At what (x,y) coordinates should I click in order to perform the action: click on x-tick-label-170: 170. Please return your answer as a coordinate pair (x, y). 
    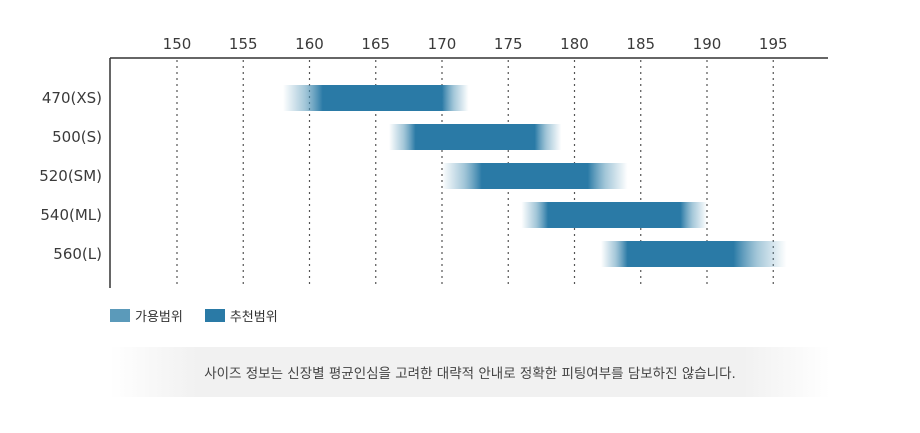
    Looking at the image, I should click on (442, 44).